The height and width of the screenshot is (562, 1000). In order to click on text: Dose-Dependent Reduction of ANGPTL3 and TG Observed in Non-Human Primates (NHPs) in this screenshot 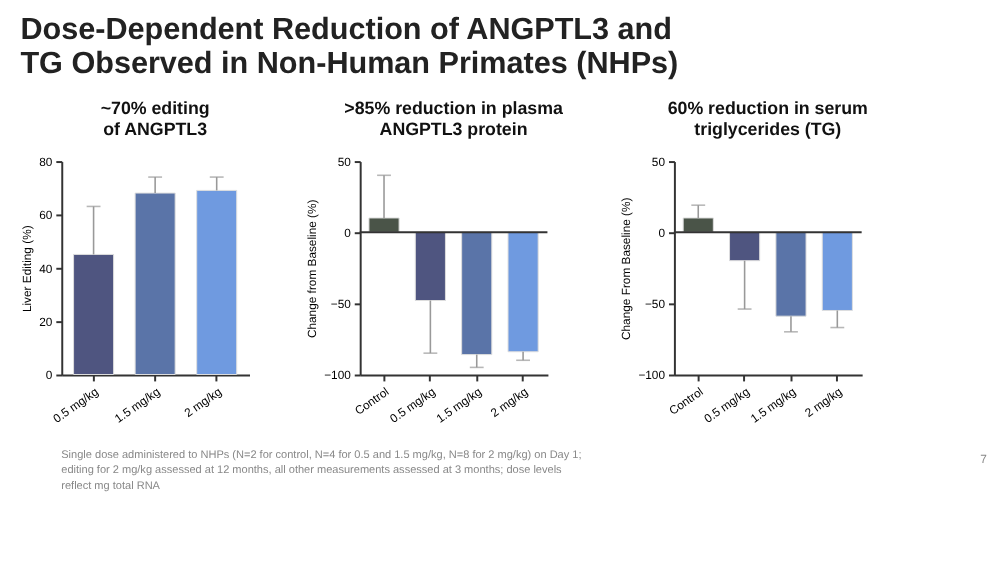, I will do `click(349, 47)`.